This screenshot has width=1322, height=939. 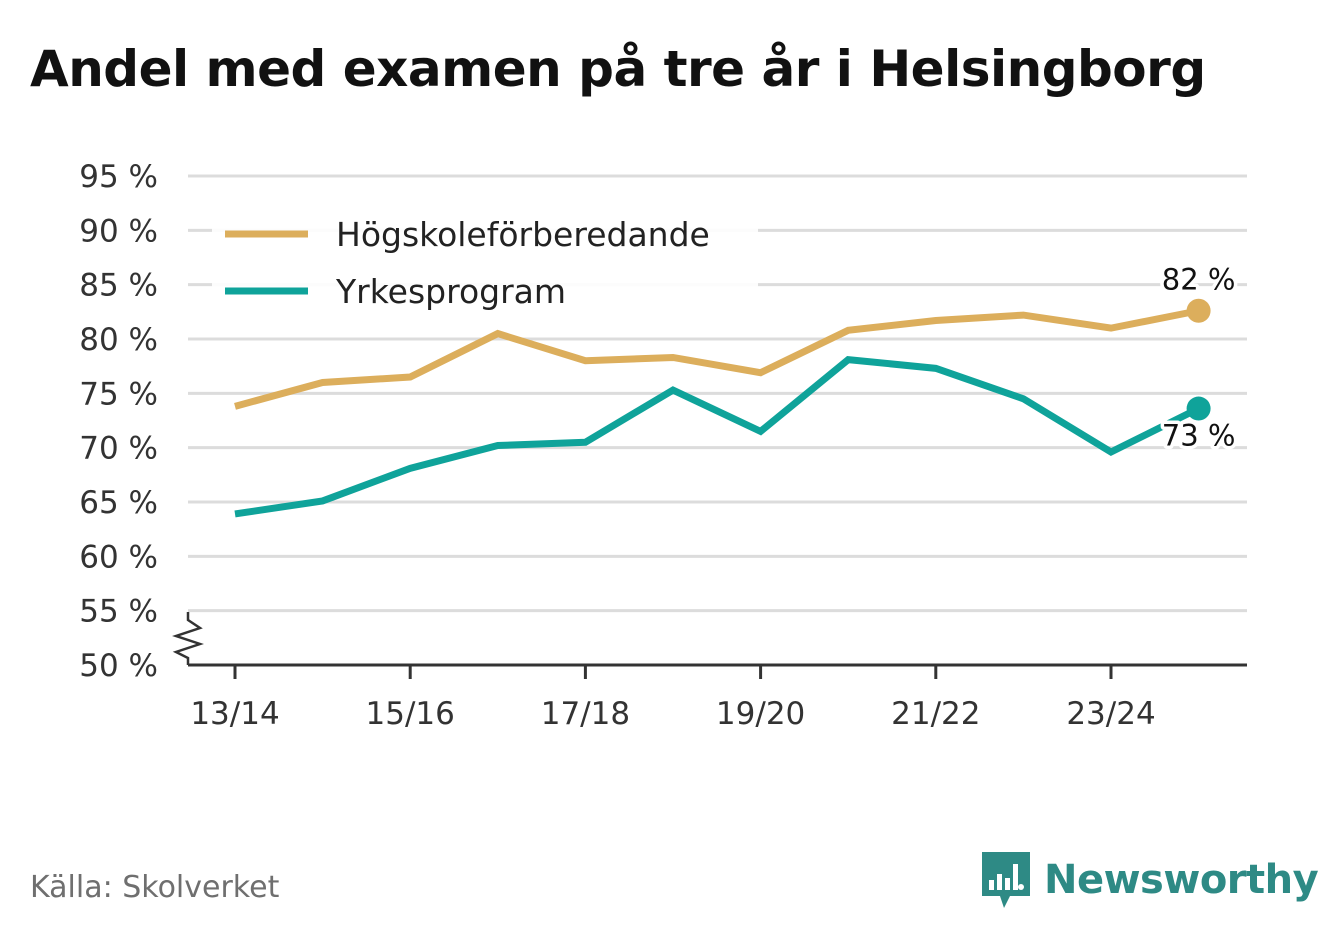 I want to click on y-tick-label: 70 %, so click(x=118, y=449).